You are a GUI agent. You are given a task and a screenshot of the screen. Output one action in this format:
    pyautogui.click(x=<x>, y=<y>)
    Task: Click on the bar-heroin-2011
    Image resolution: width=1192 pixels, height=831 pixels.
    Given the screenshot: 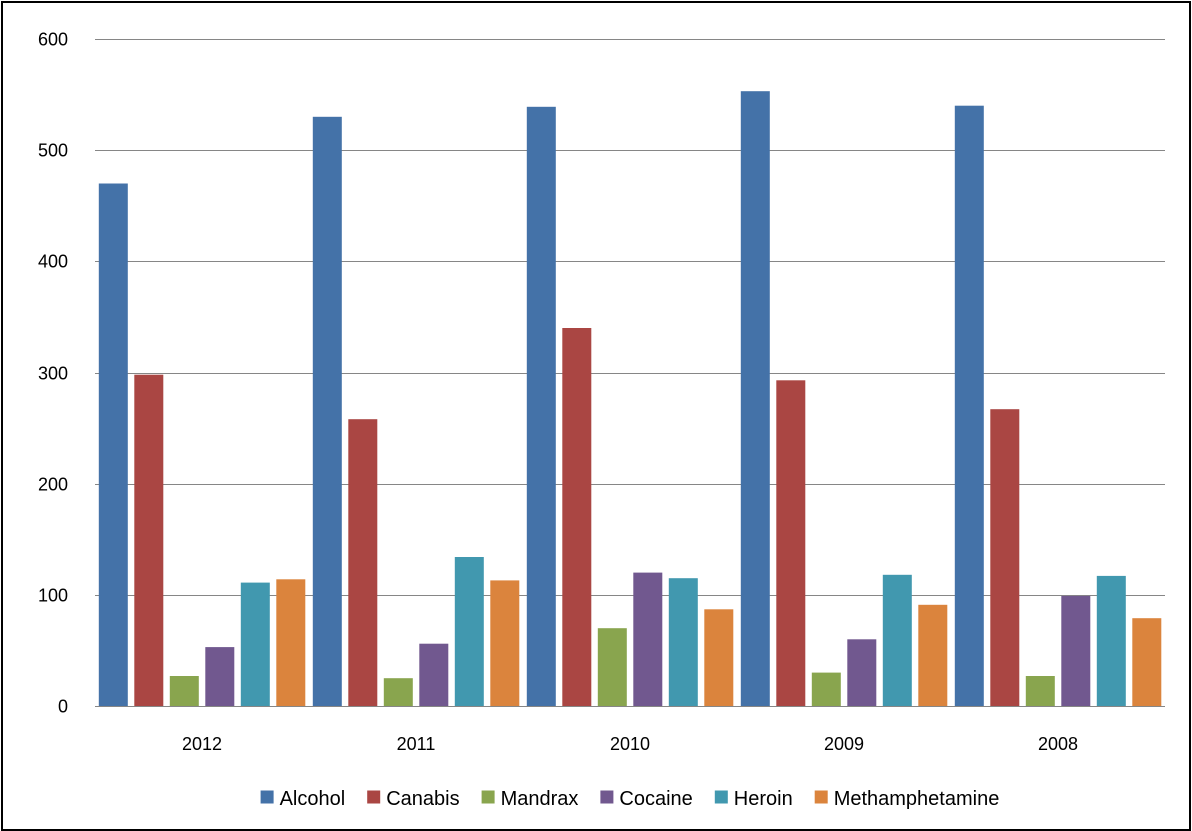 What is the action you would take?
    pyautogui.click(x=469, y=631)
    